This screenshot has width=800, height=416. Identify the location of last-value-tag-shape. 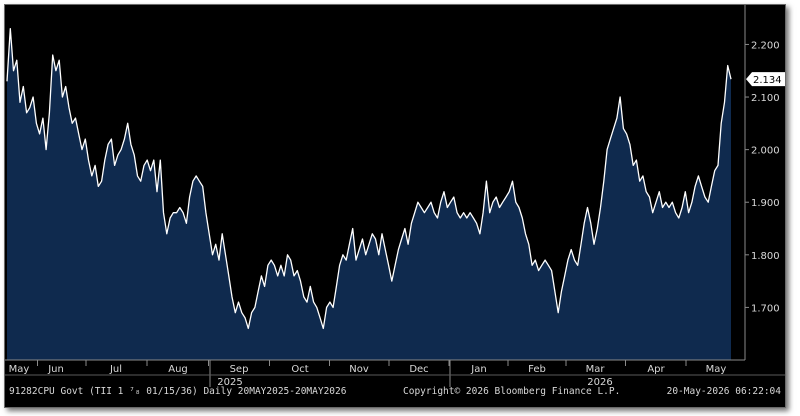
(765, 79).